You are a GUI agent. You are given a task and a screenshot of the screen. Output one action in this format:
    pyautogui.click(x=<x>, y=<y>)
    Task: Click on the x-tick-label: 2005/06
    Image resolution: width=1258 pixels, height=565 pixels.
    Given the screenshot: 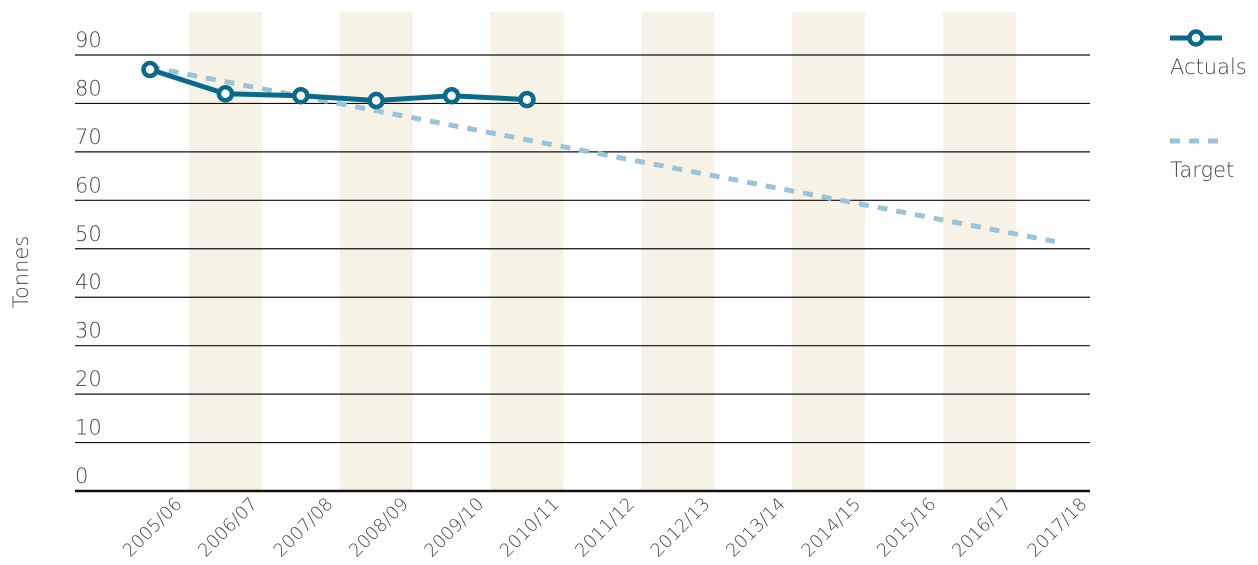 What is the action you would take?
    pyautogui.click(x=153, y=528)
    